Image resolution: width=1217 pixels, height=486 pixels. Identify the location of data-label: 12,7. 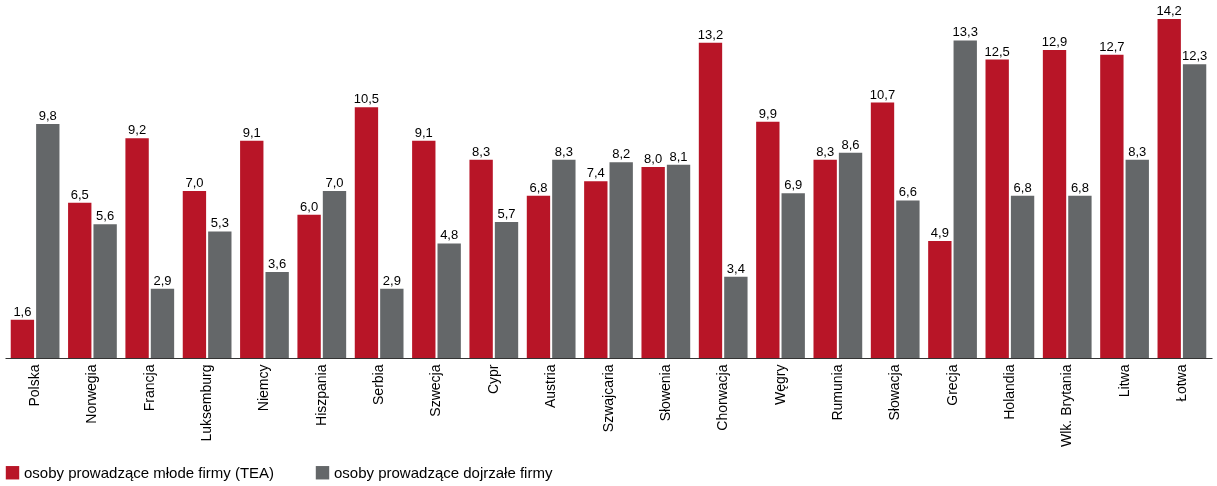
(1112, 46).